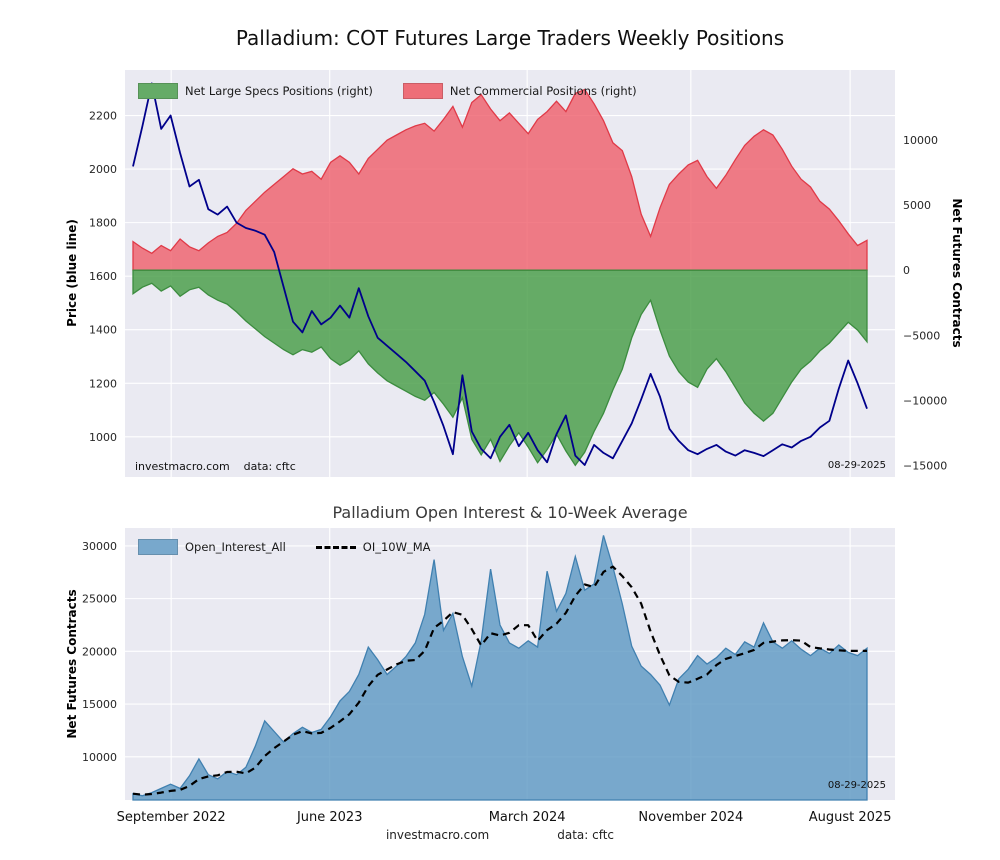 The width and height of the screenshot is (1000, 860). I want to click on legend-item-open-interest: Open_Interest_All, so click(212, 547).